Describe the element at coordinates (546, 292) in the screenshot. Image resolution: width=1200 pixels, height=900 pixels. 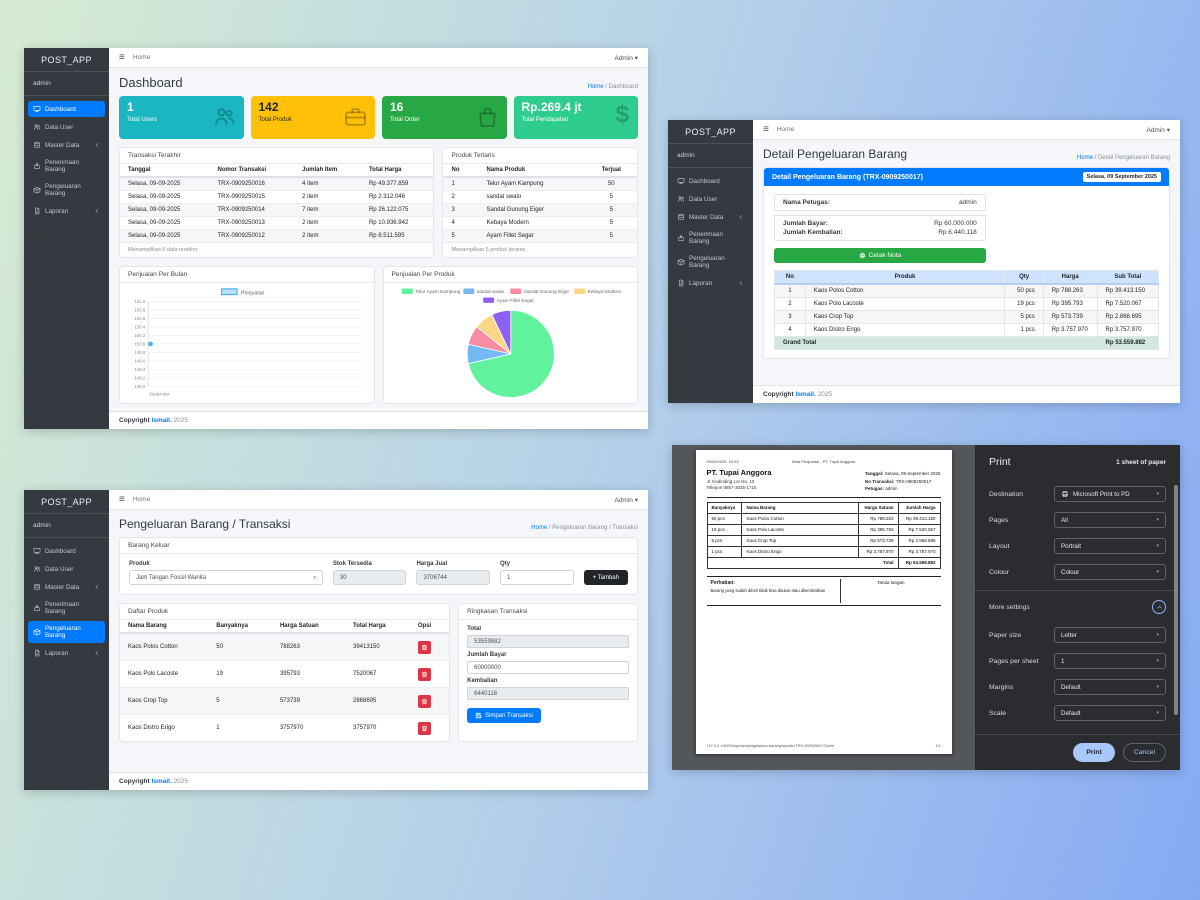
I see `svg-text: Sandal Gunung Eiger` at that location.